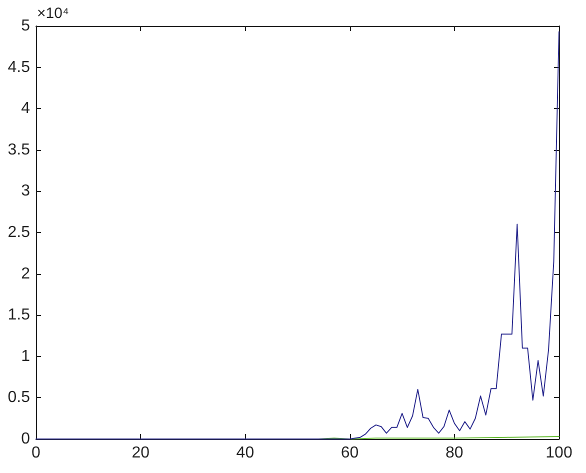 Image resolution: width=586 pixels, height=473 pixels. What do you see at coordinates (25, 191) in the screenshot?
I see `y-tick-label: 3` at bounding box center [25, 191].